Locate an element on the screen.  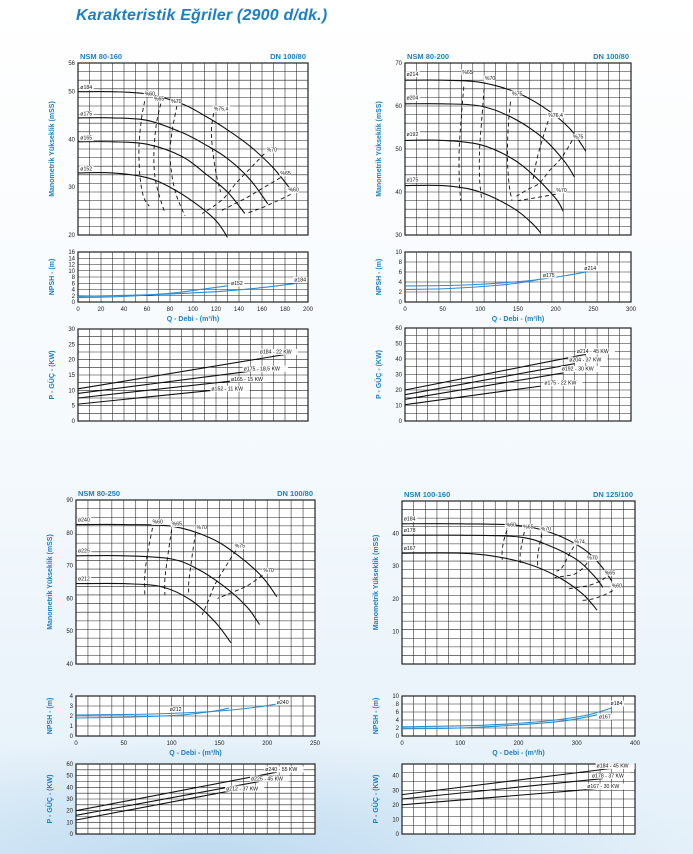
power-curve-ø240 - 55 KW is located at coordinates (176, 791).